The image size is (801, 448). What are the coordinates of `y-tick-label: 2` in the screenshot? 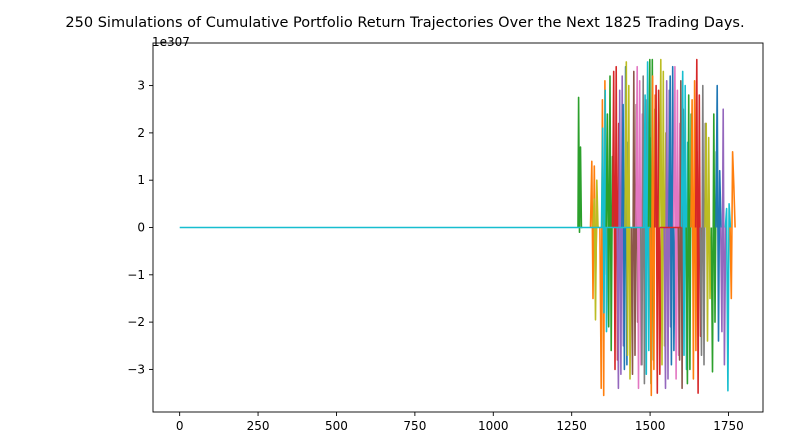 It's located at (141, 133).